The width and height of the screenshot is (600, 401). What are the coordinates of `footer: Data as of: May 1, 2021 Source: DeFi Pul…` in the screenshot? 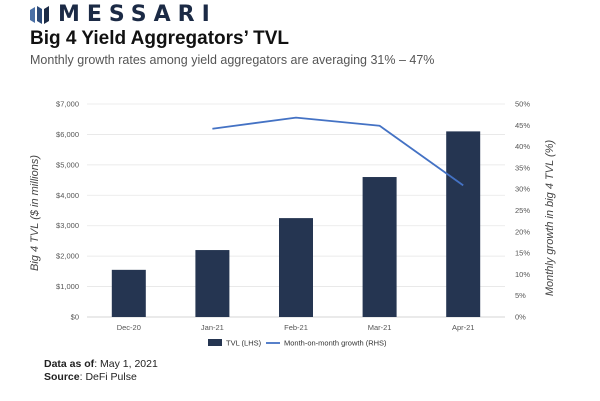 It's located at (101, 371).